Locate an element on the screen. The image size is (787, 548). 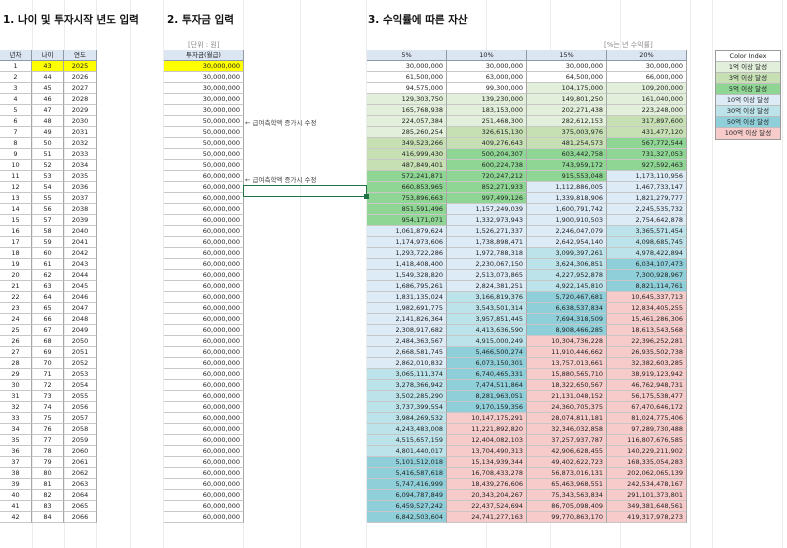
cell-asset: 2,230,067,150 is located at coordinates (487, 264).